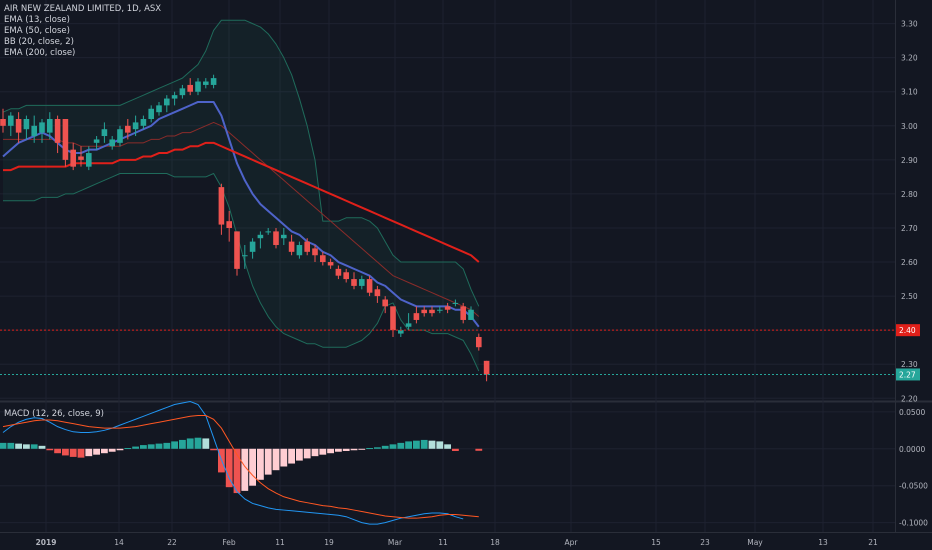 The image size is (932, 550). I want to click on legend-ema50: EMA (50, close), so click(37, 31).